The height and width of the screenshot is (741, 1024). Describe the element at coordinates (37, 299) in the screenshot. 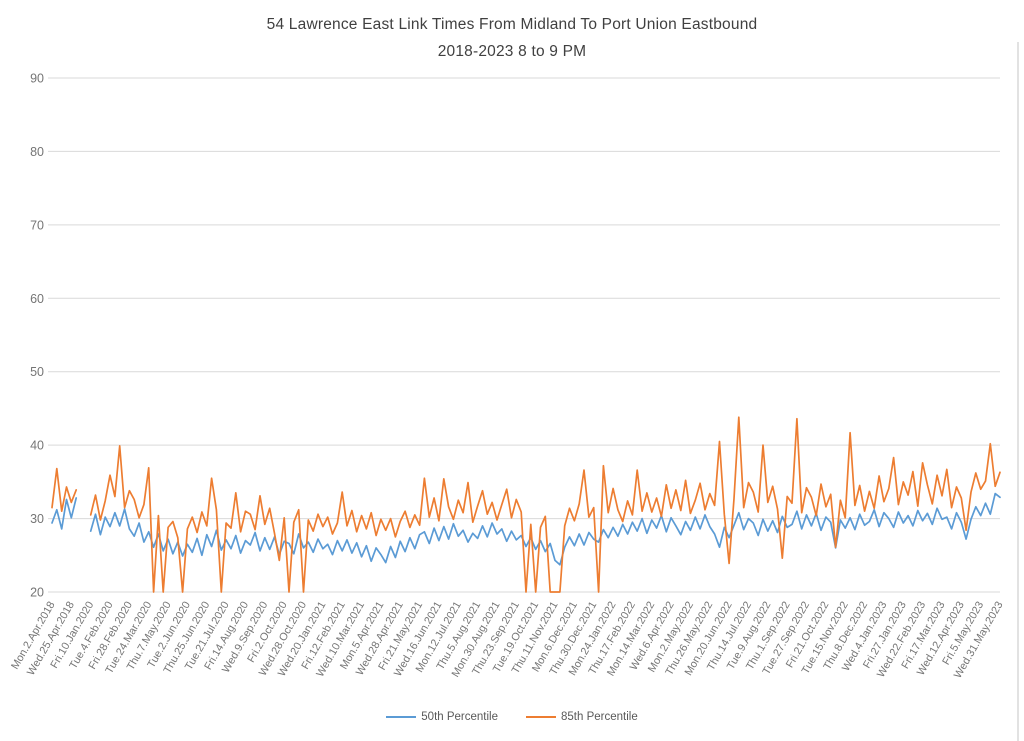

I see `y-tick-label: 60` at that location.